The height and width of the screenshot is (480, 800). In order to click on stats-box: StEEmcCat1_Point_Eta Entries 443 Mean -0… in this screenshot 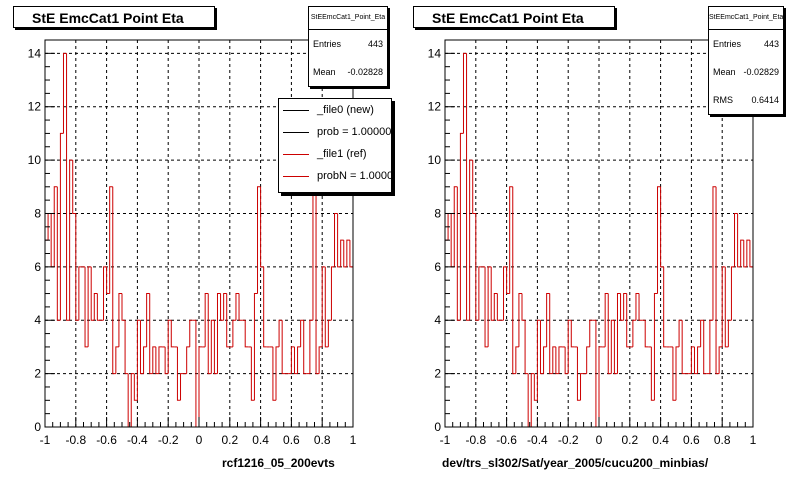, I will do `click(348, 46)`.